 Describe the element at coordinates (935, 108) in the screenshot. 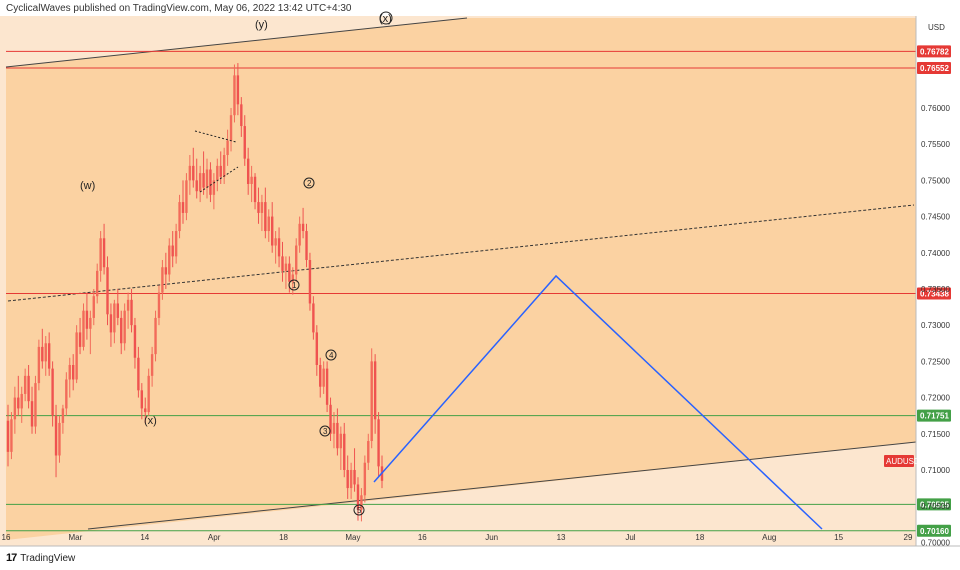

I see `y-tick-label: 0.76000` at that location.